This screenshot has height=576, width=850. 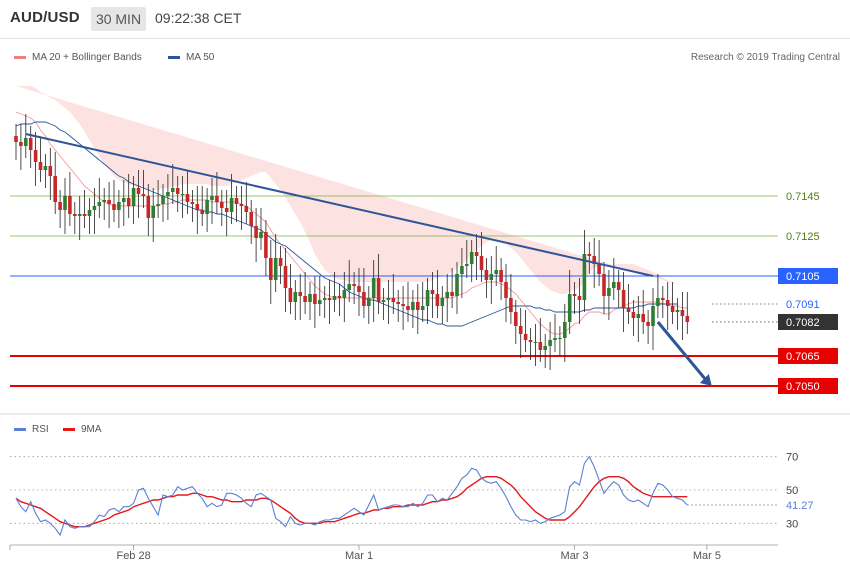 I want to click on legend-ma50: MA 50, so click(x=191, y=57).